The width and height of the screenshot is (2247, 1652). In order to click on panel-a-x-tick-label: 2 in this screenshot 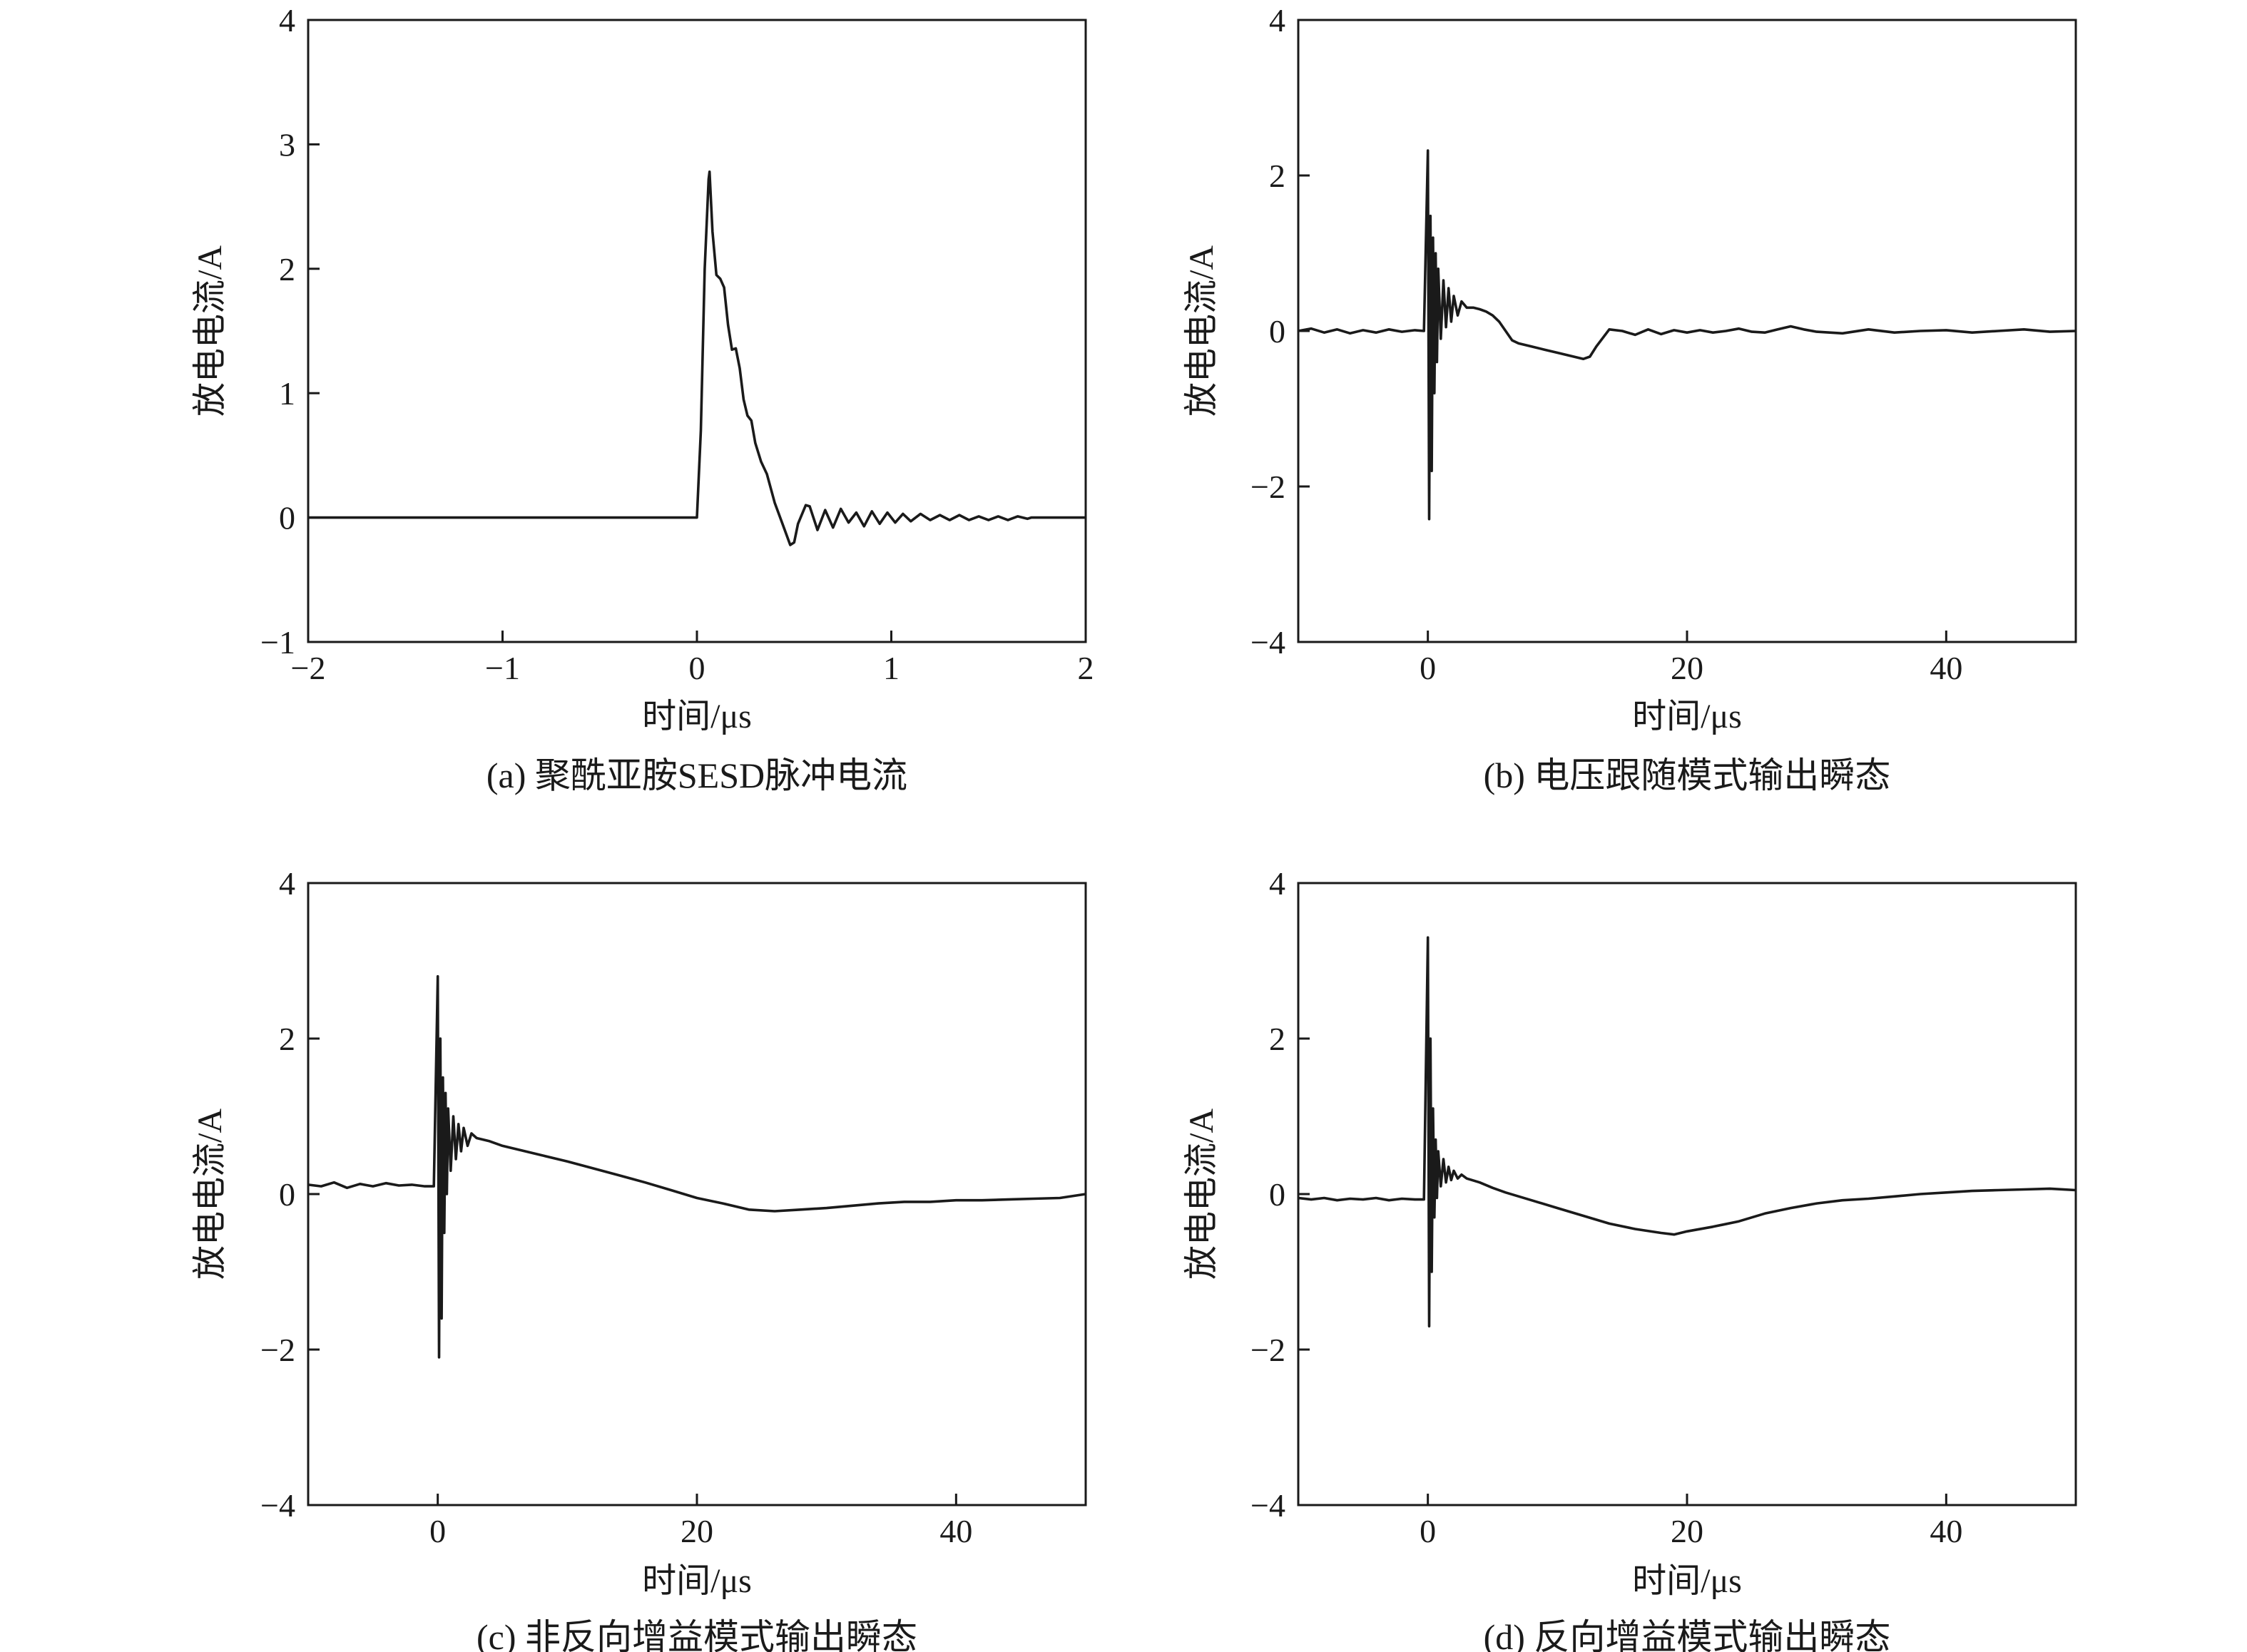, I will do `click(1086, 668)`.